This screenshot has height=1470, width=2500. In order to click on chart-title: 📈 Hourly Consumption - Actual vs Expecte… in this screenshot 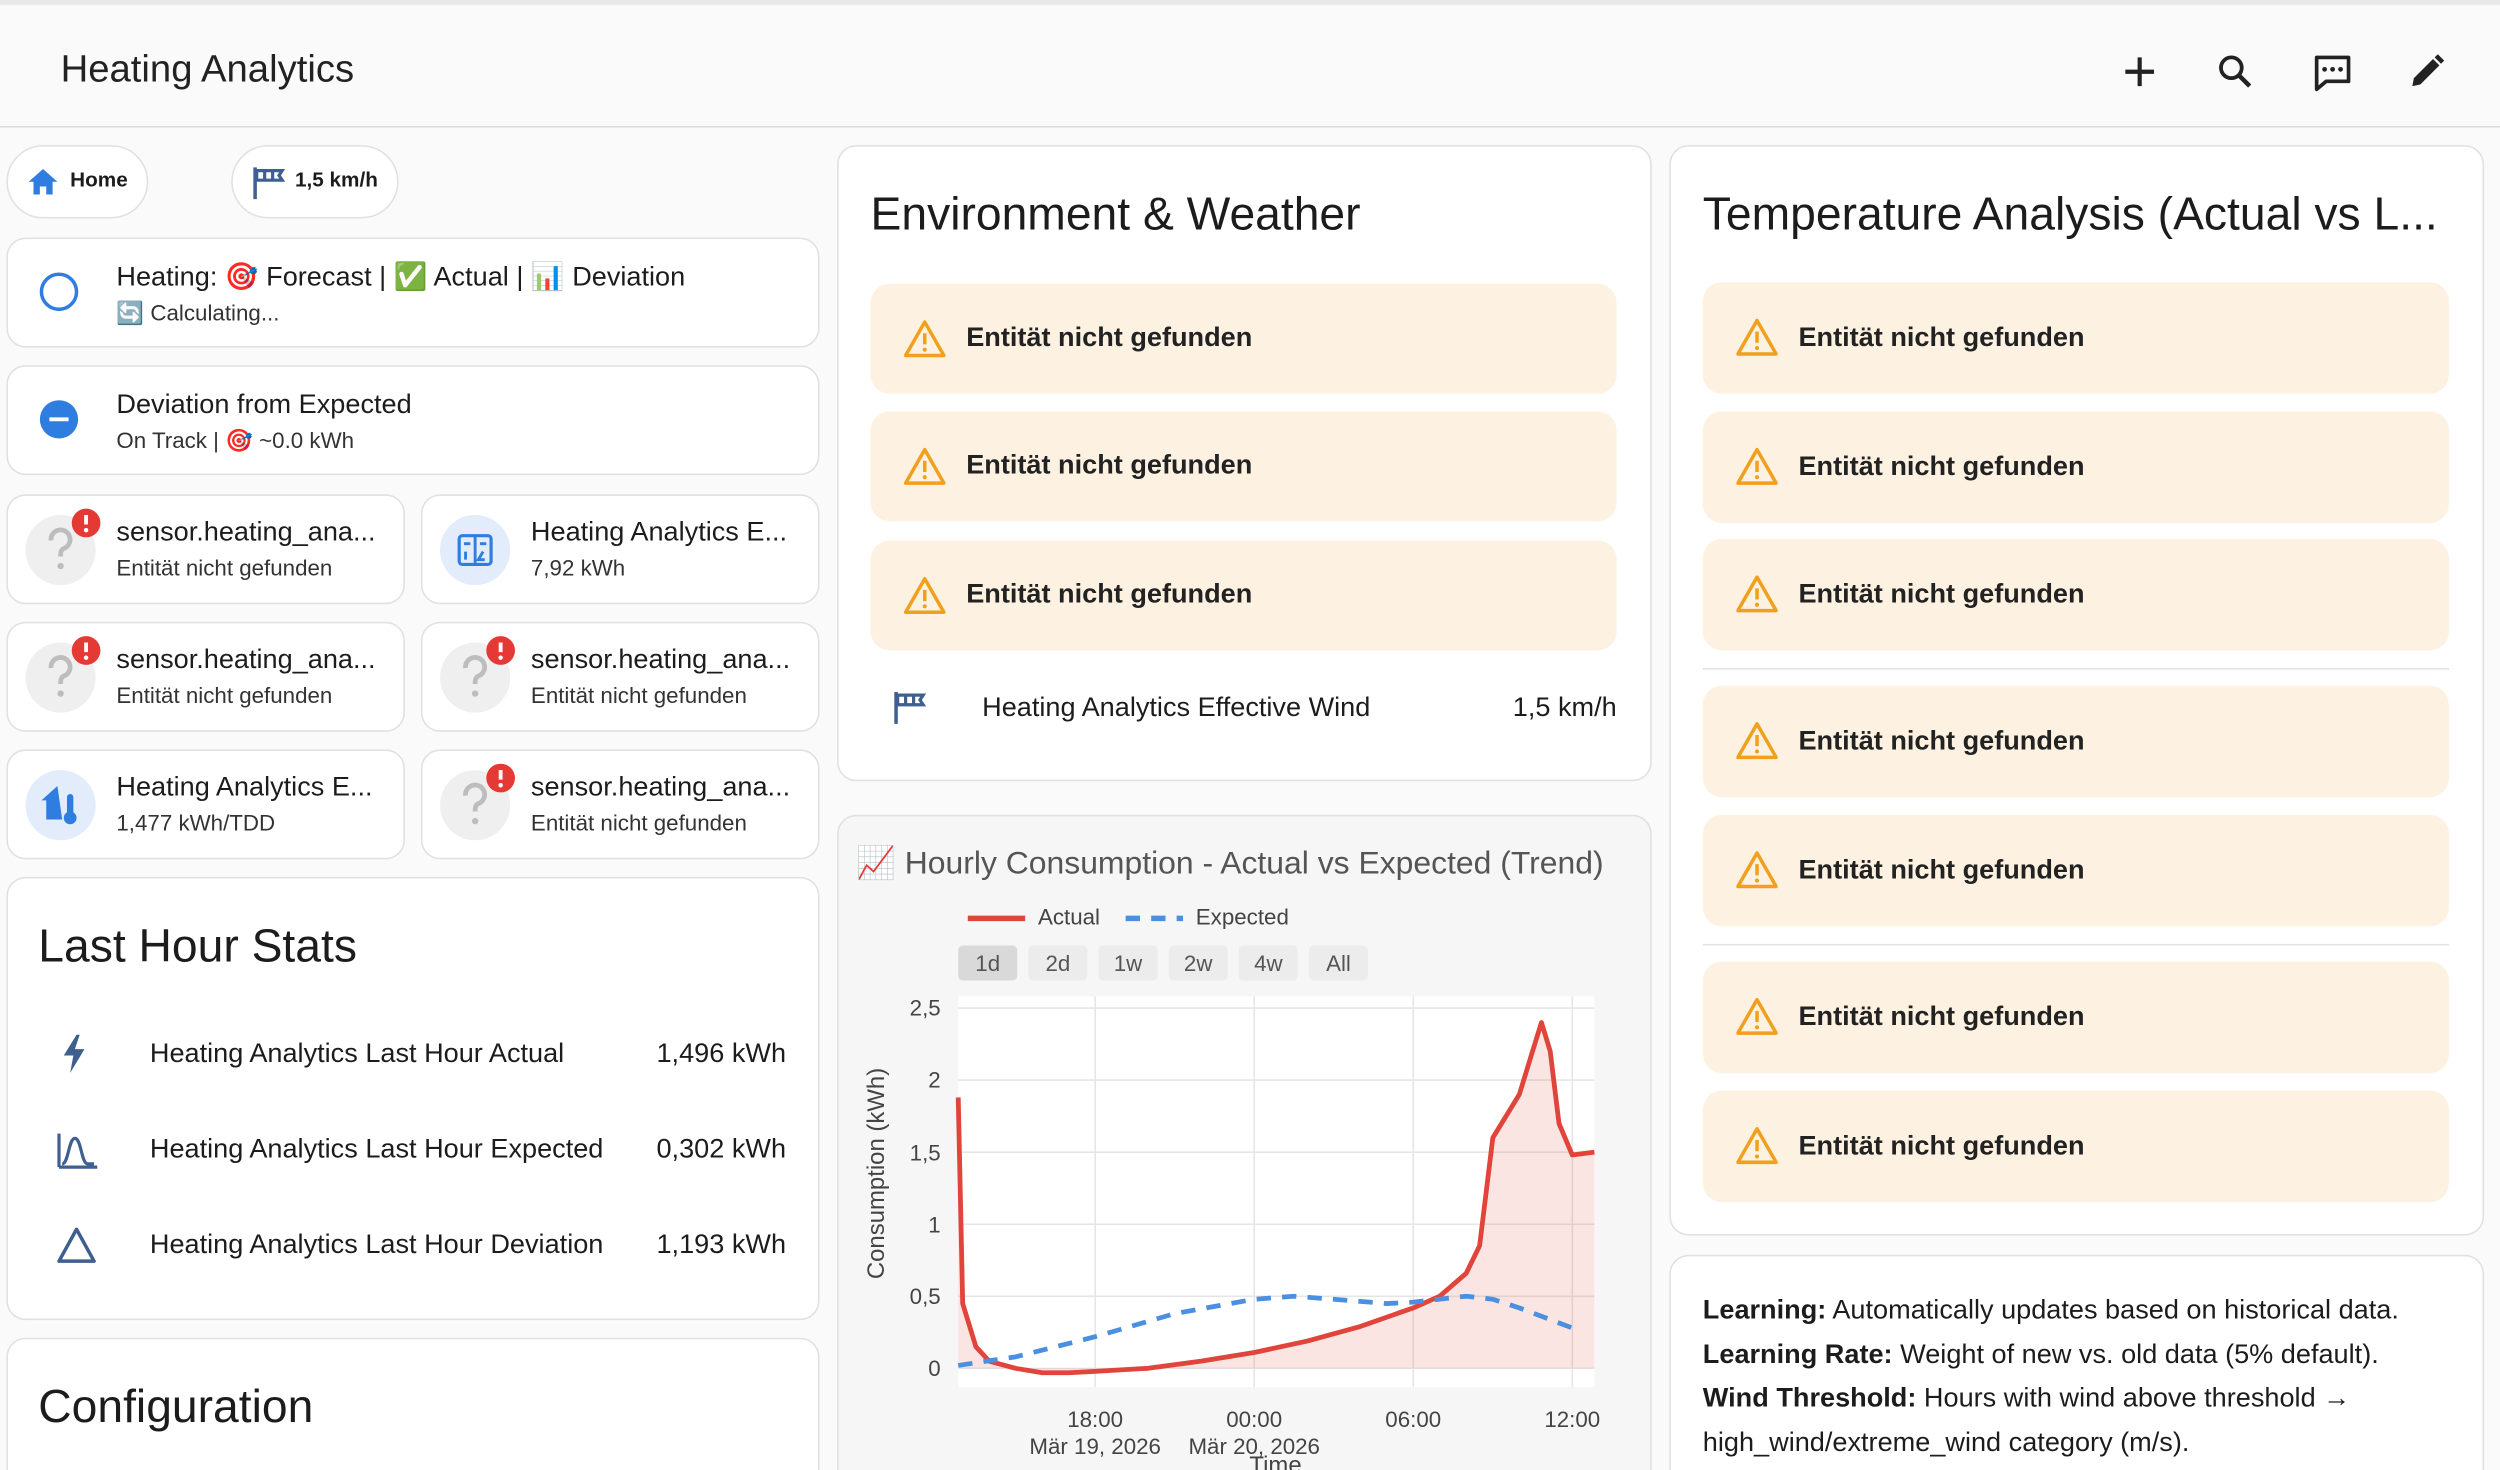, I will do `click(1229, 863)`.